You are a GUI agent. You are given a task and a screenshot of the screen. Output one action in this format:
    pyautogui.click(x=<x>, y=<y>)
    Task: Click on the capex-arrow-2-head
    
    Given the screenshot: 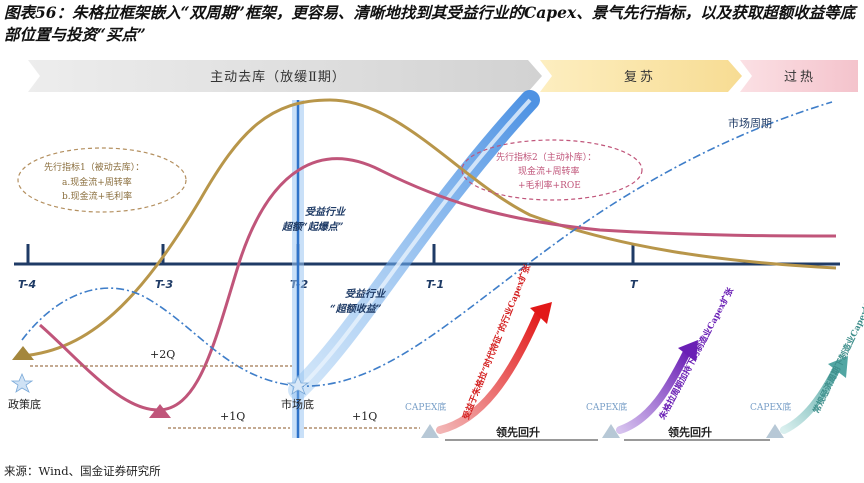 What is the action you would take?
    pyautogui.click(x=688, y=351)
    